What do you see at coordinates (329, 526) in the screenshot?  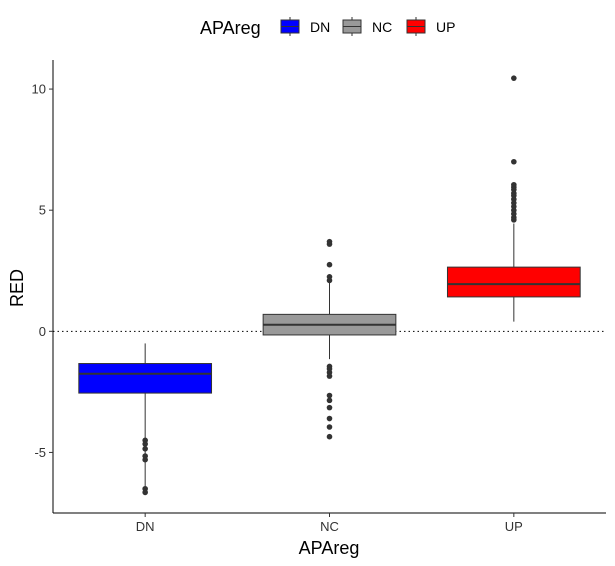 I see `x-tick-label: NC` at bounding box center [329, 526].